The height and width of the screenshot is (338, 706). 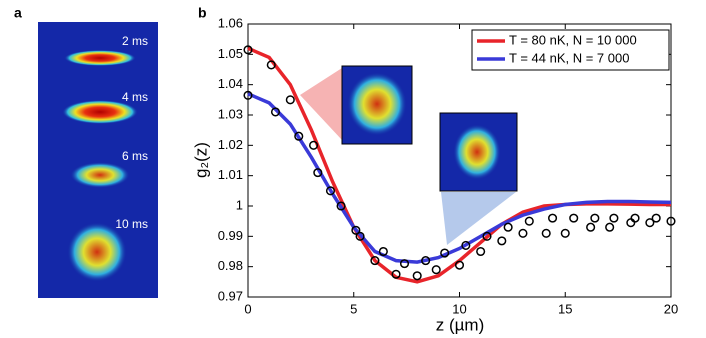 What do you see at coordinates (230, 295) in the screenshot?
I see `y-tick-label: 0.97` at bounding box center [230, 295].